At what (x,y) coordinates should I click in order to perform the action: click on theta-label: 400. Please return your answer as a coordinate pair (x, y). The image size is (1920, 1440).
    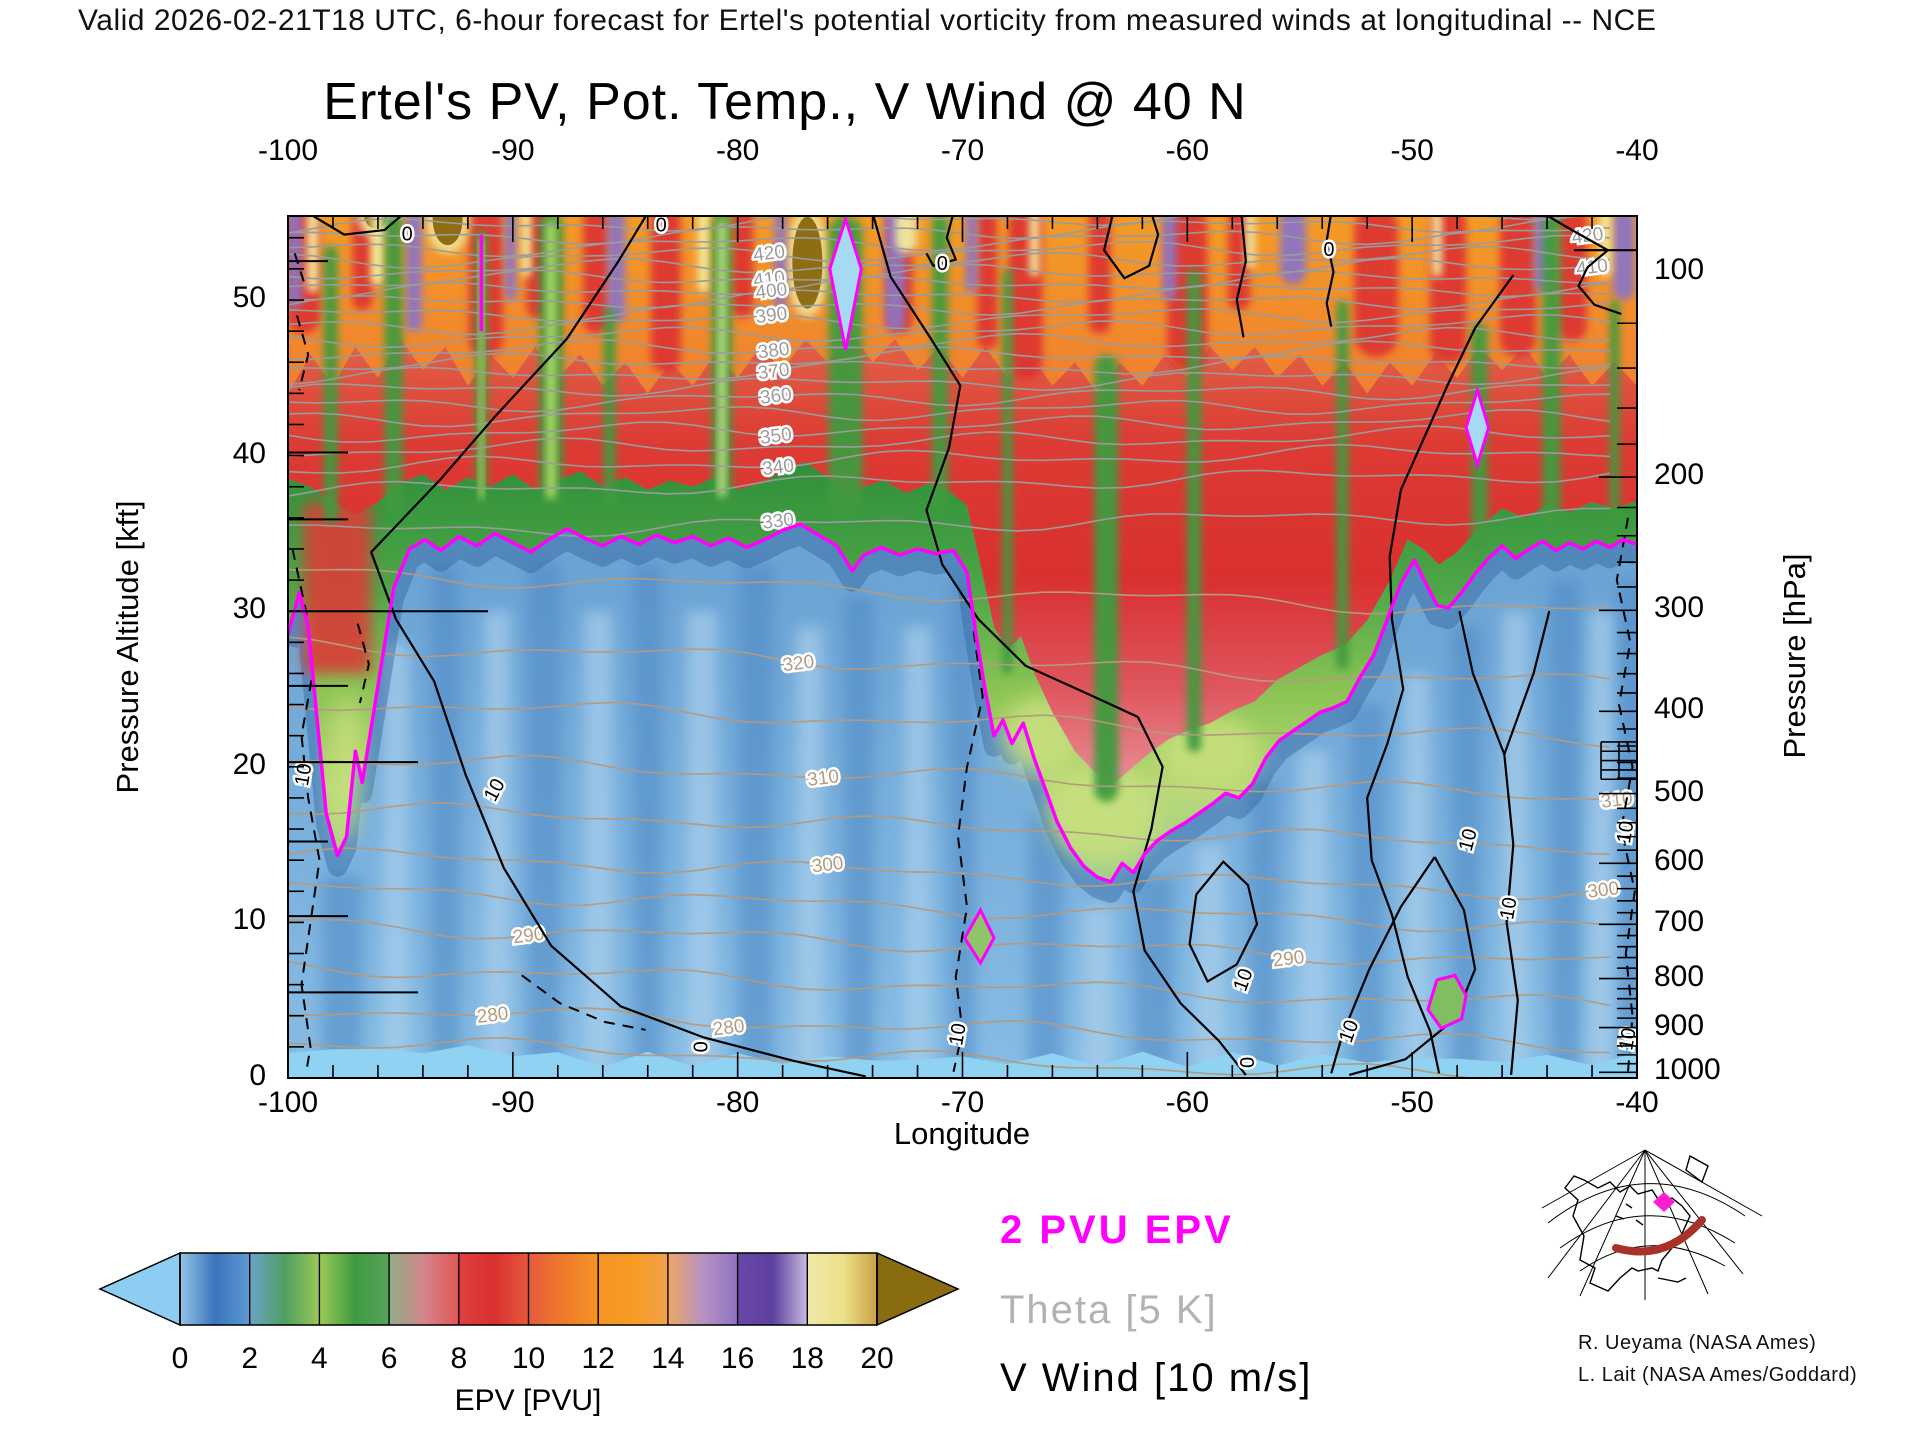
    Looking at the image, I should click on (771, 291).